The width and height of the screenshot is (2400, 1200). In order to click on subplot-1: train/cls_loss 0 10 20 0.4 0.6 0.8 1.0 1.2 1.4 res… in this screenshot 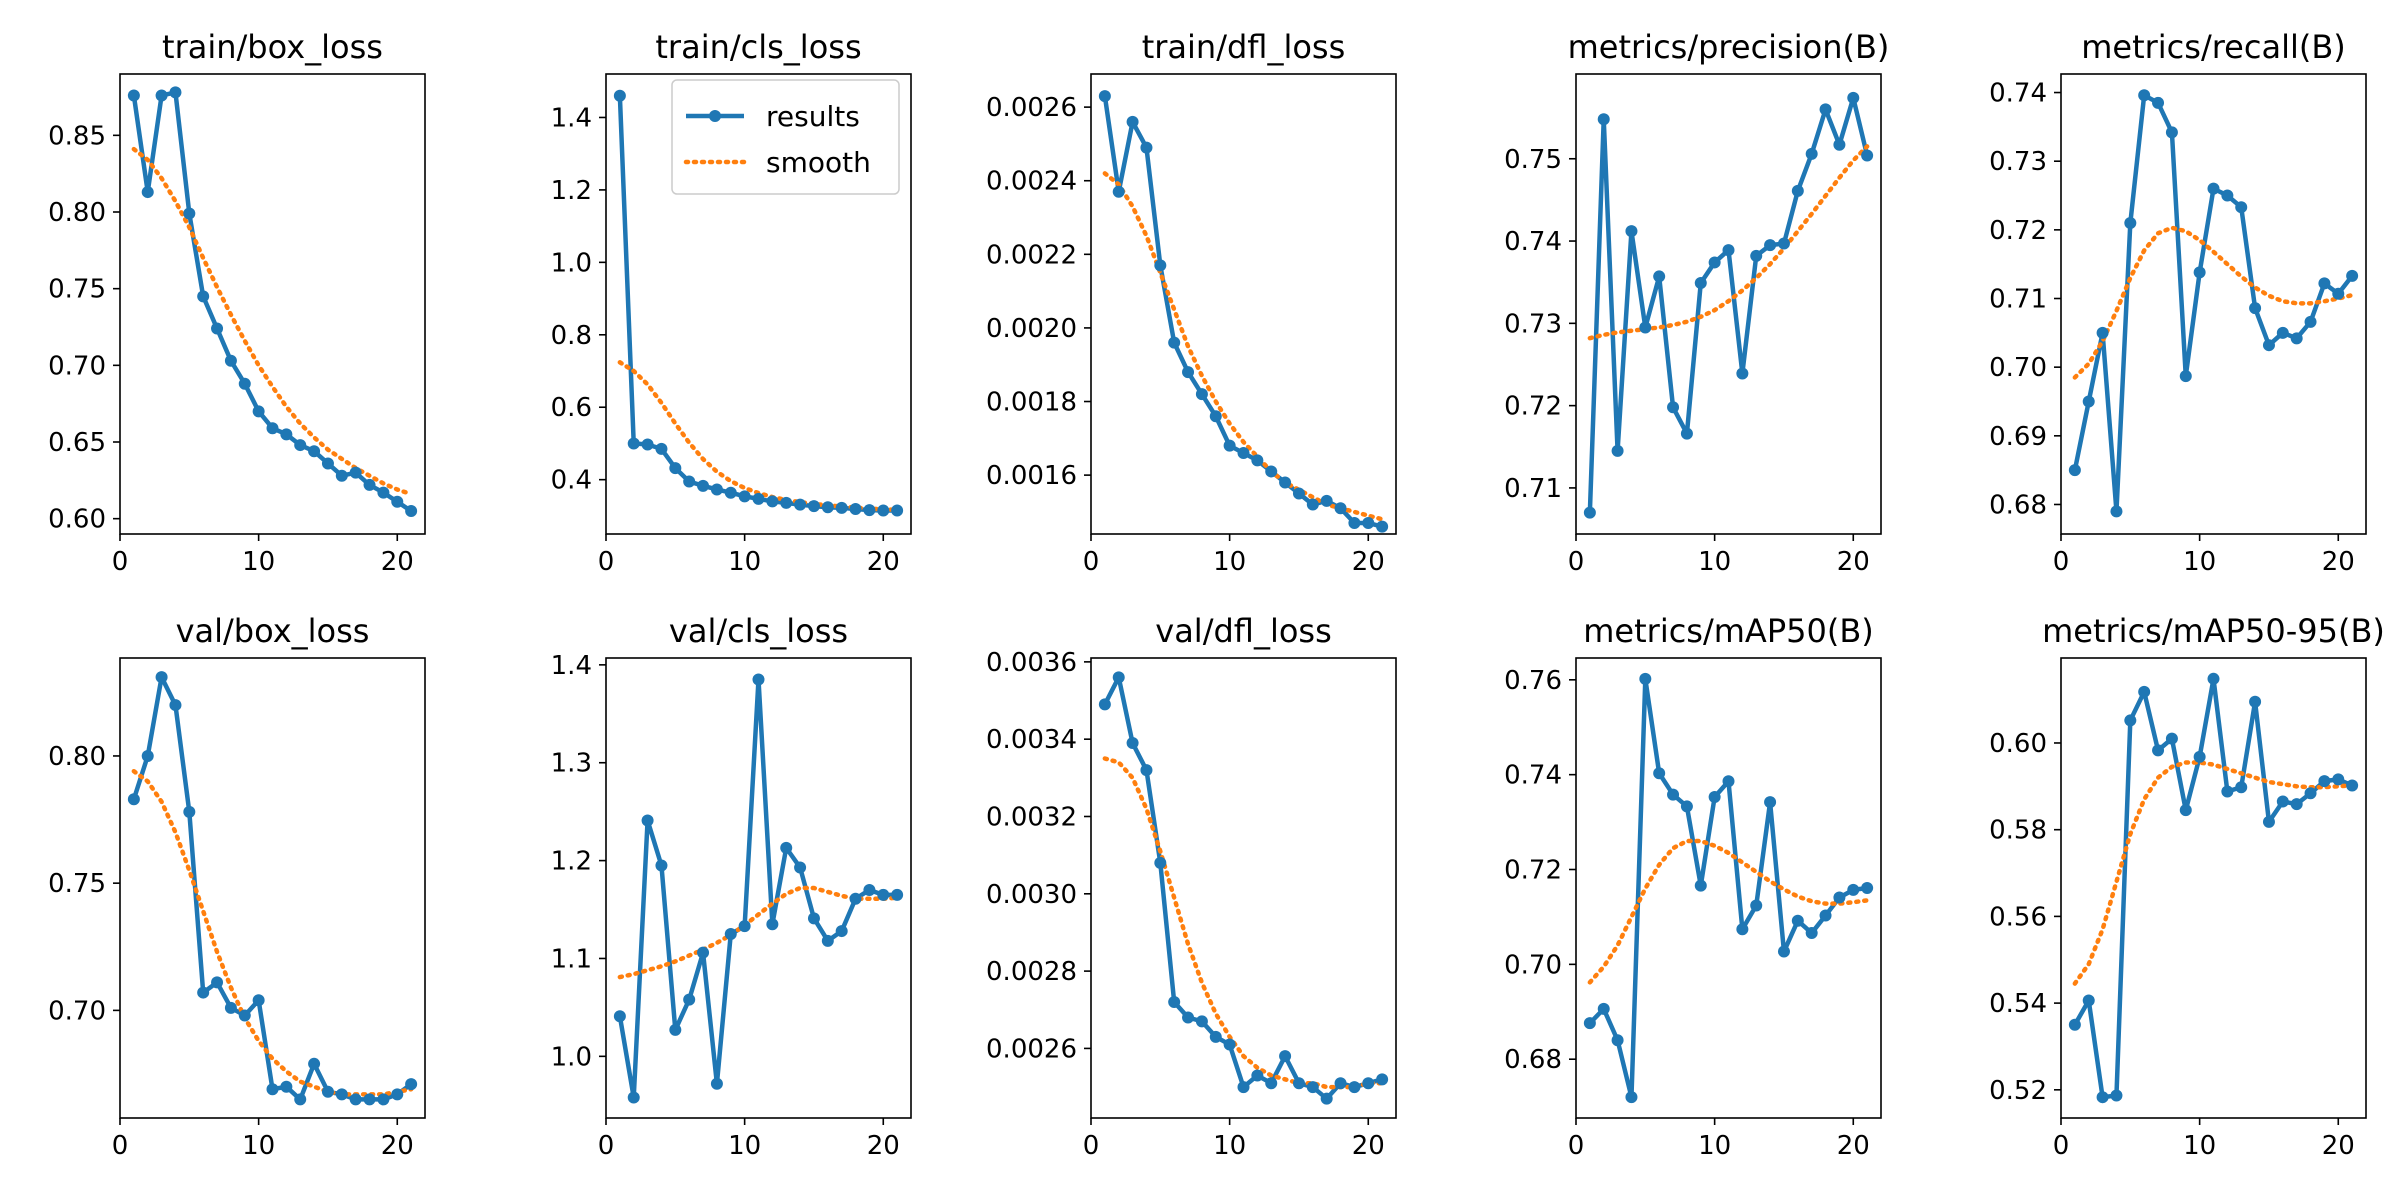, I will do `click(731, 302)`.